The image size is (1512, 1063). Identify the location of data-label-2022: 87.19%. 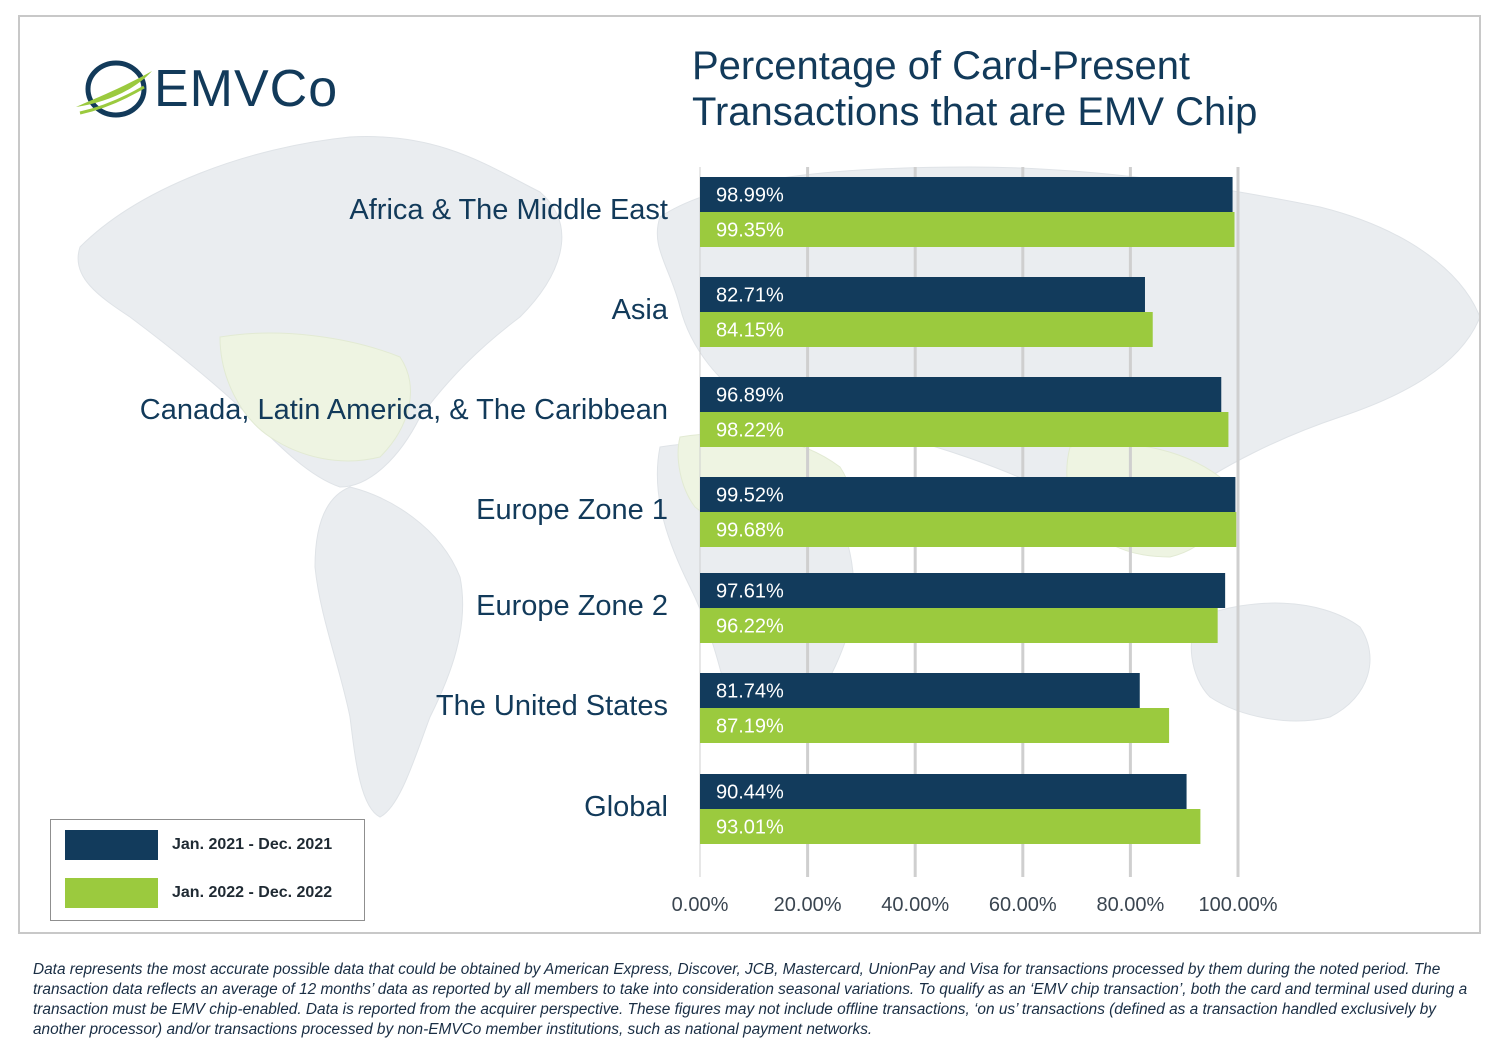
(750, 727).